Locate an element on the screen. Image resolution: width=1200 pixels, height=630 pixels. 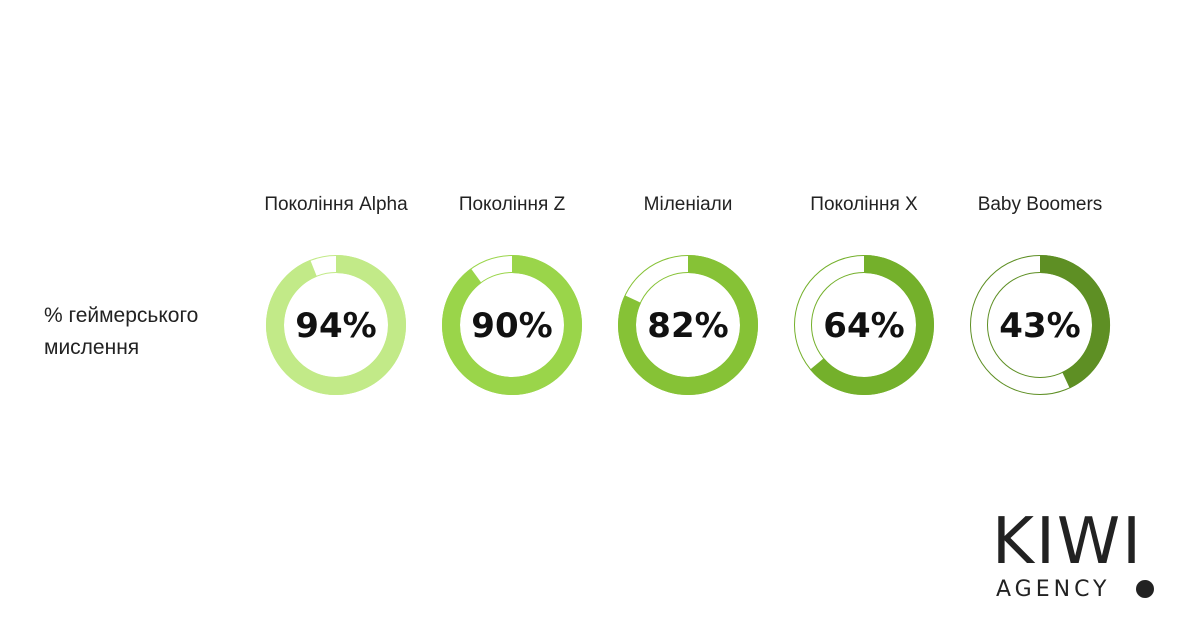
logo-sub: AGENCY is located at coordinates (1053, 589).